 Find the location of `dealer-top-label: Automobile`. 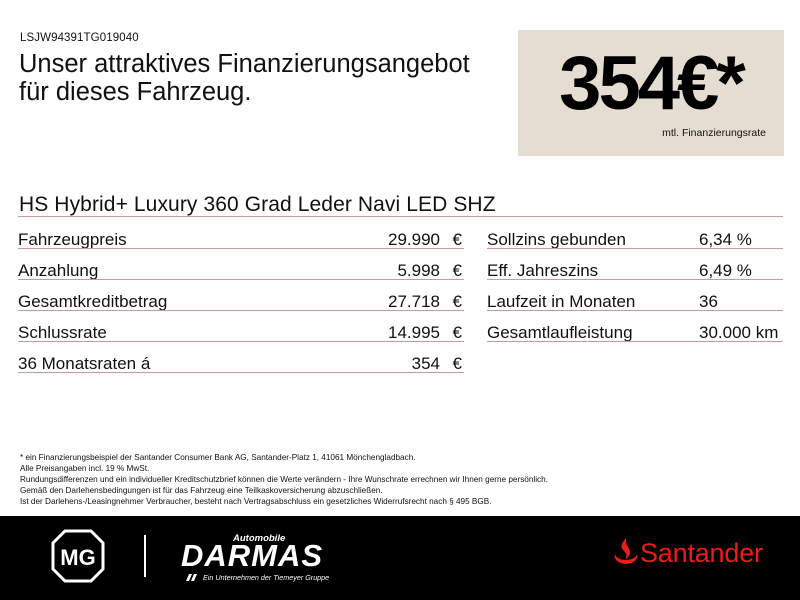

dealer-top-label: Automobile is located at coordinates (259, 538).